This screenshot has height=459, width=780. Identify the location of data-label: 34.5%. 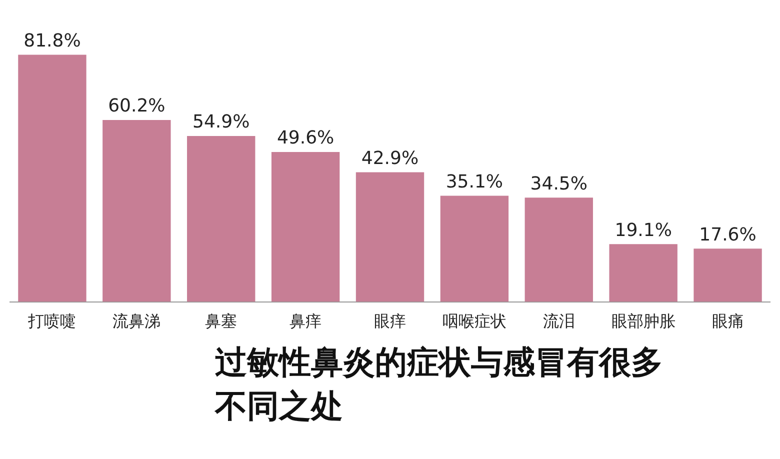
(559, 183).